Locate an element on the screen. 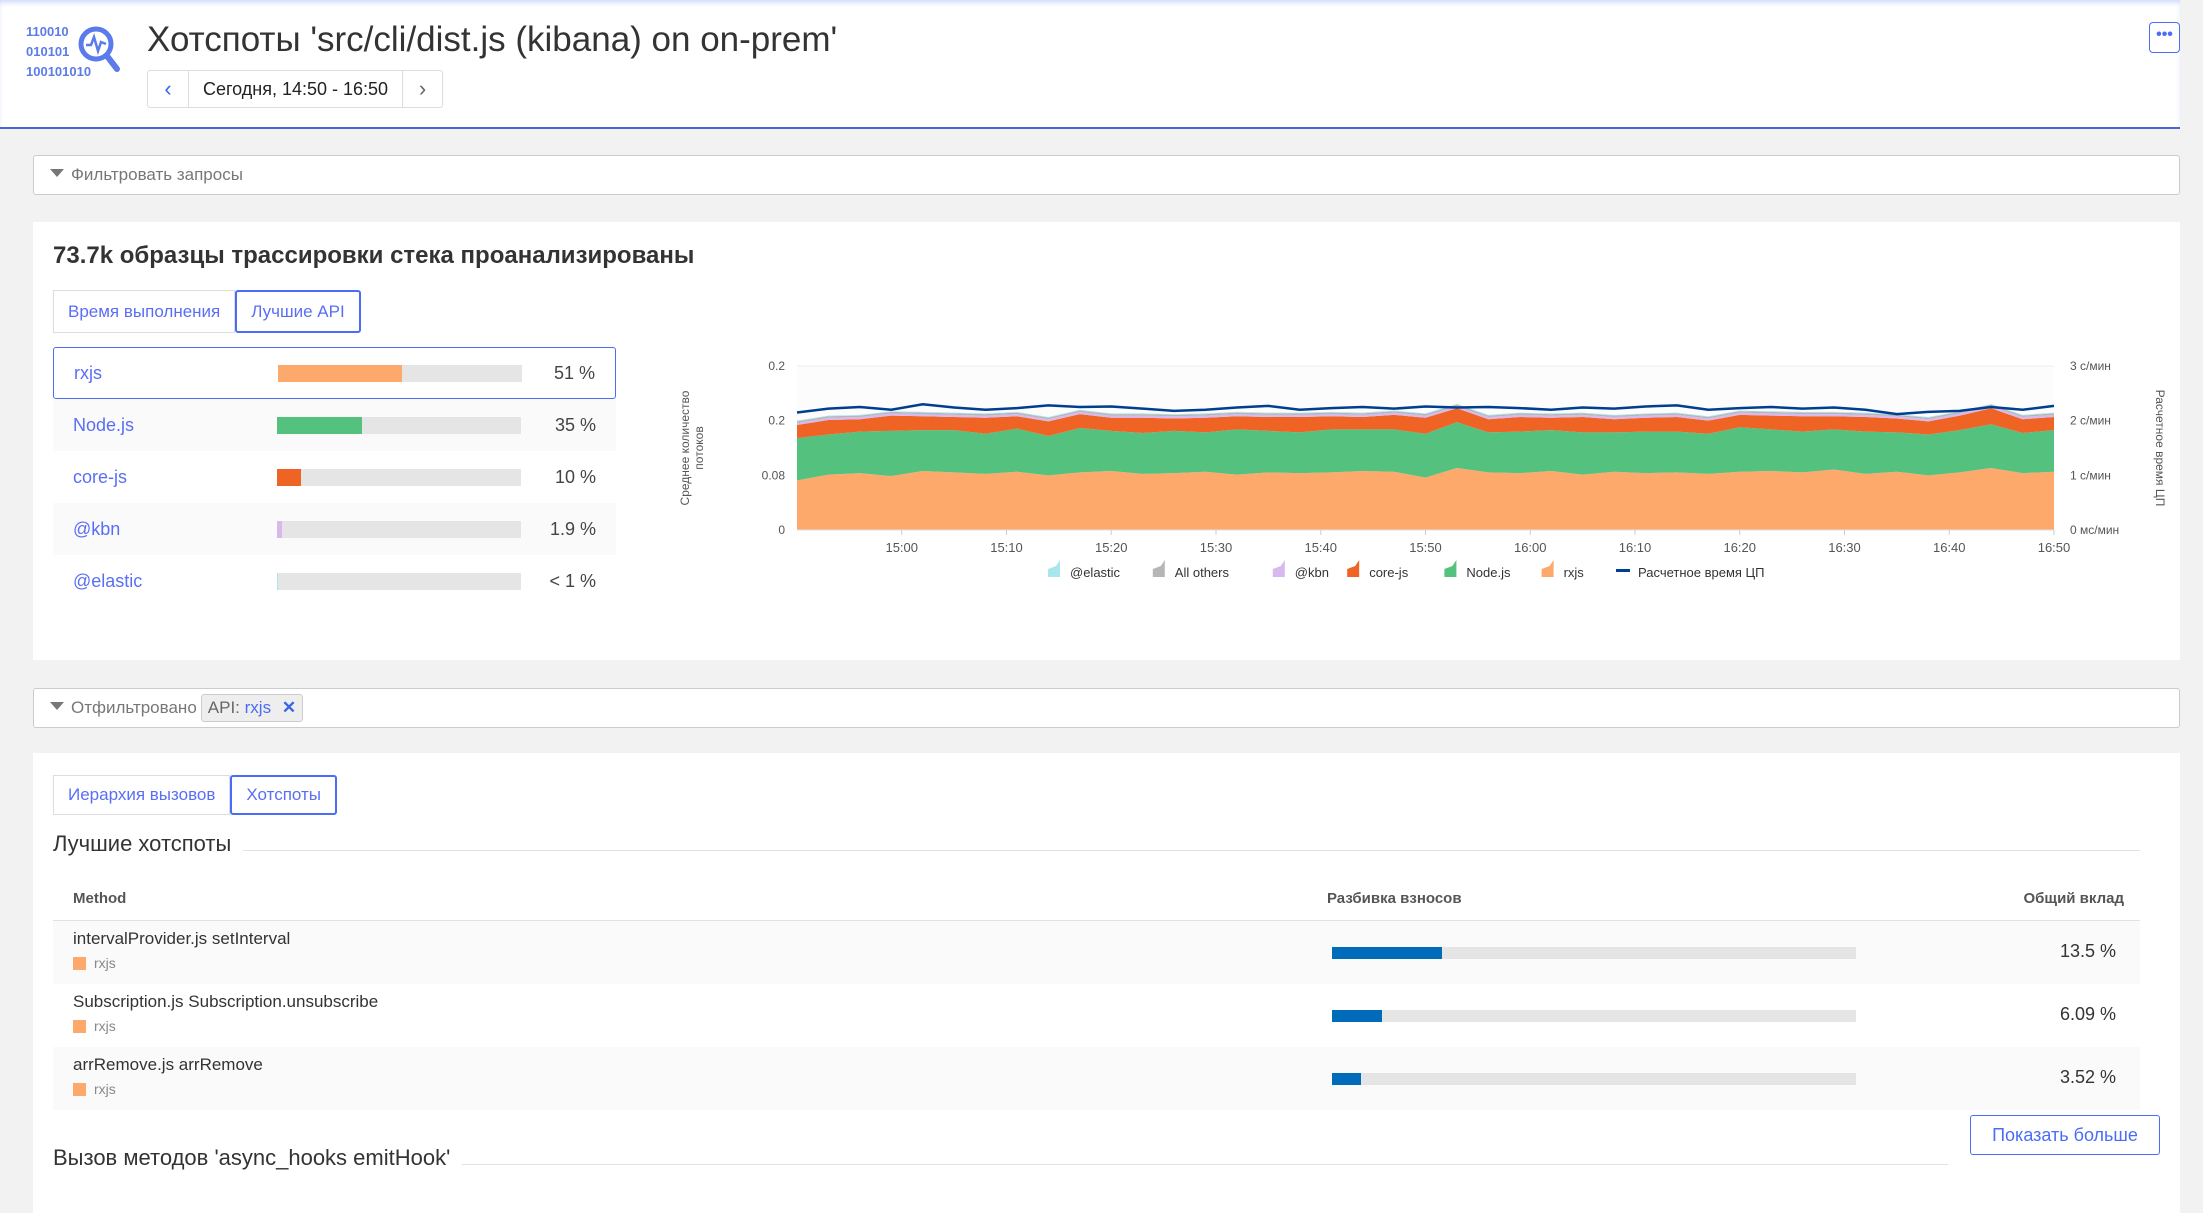  legend-label: @elastic is located at coordinates (1095, 572).